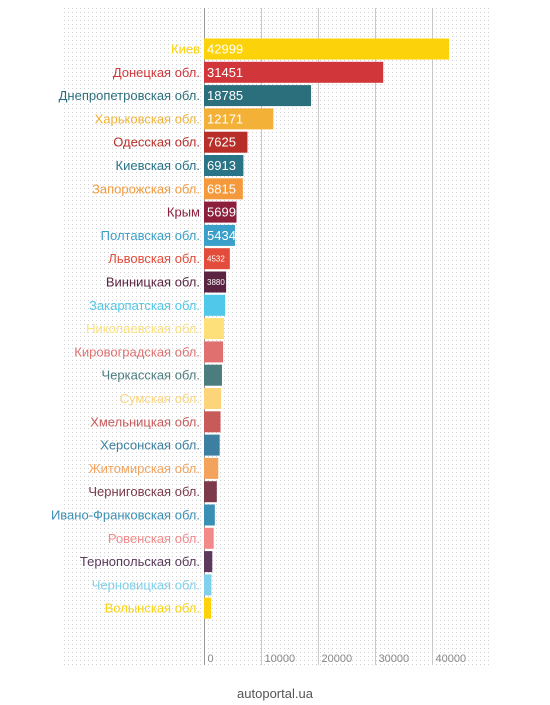  Describe the element at coordinates (225, 95) in the screenshot. I see `value-label: 18785` at that location.